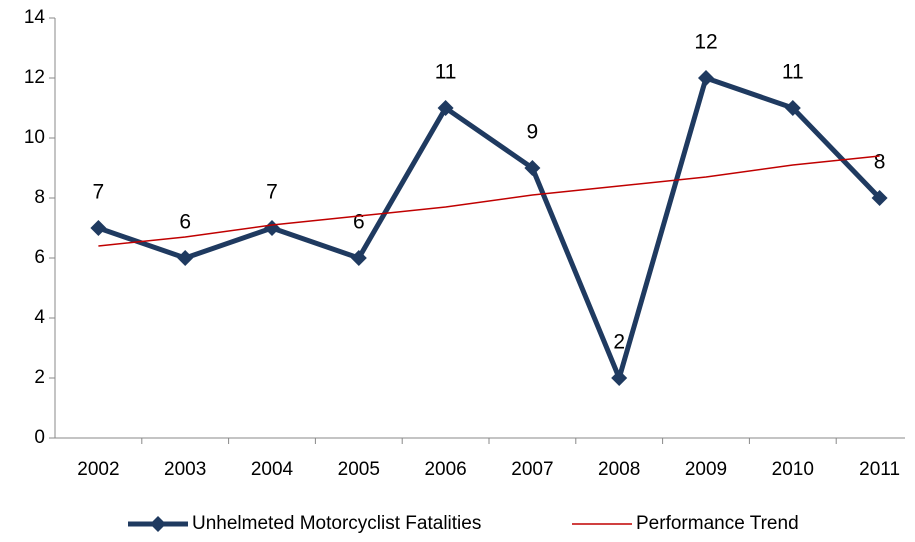 The image size is (915, 542). Describe the element at coordinates (272, 469) in the screenshot. I see `x-tick-label: 2004` at that location.